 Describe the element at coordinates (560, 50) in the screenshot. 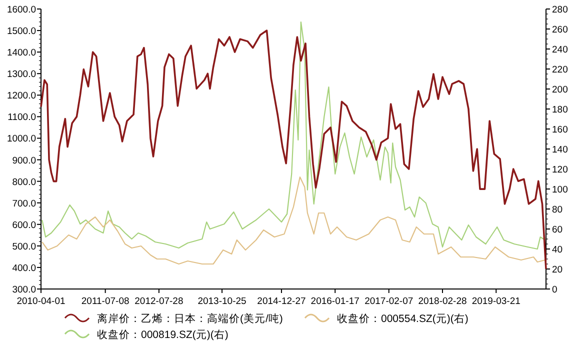

I see `y2-tick-label: 240` at that location.